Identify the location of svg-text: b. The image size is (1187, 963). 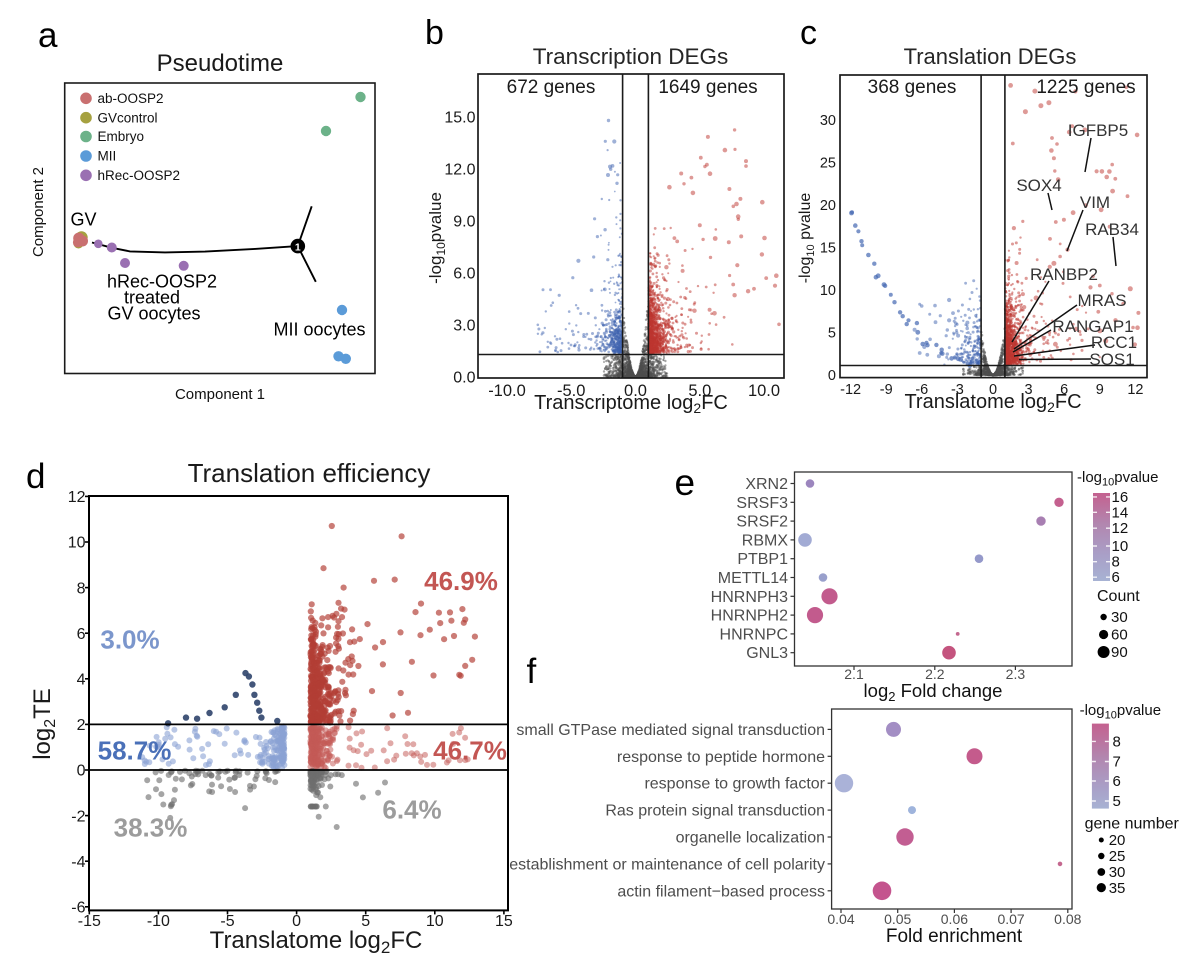
(434, 33).